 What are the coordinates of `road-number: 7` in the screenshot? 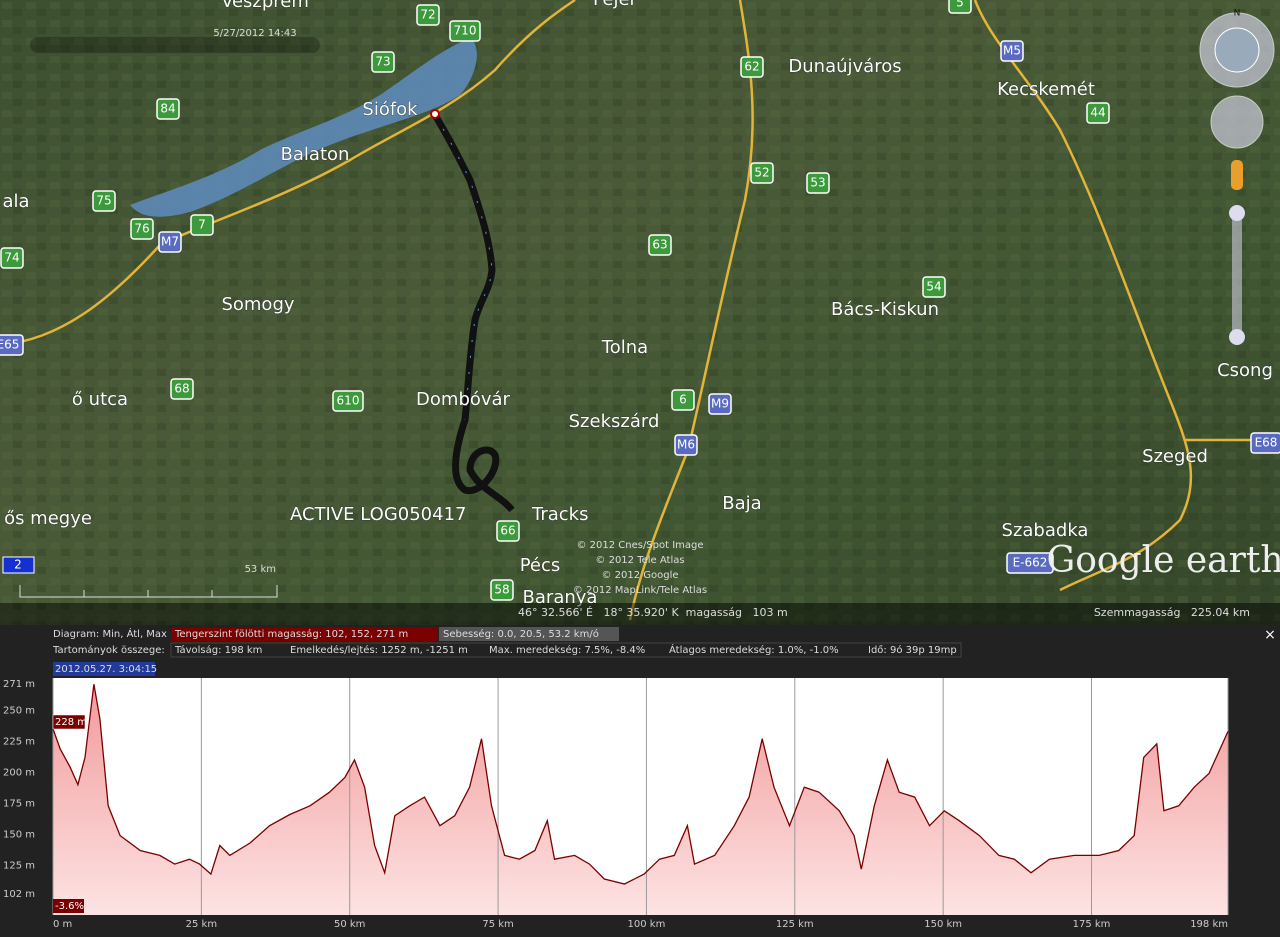 It's located at (202, 225).